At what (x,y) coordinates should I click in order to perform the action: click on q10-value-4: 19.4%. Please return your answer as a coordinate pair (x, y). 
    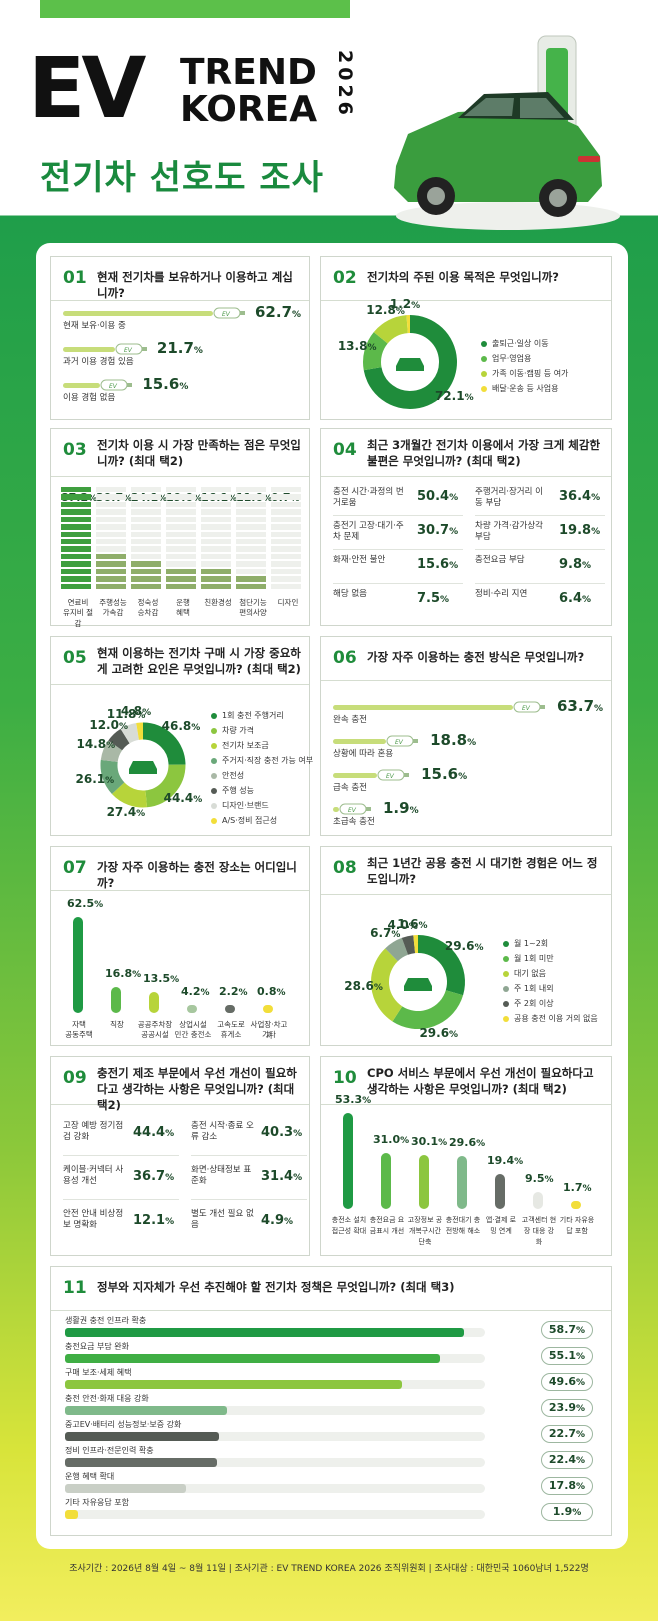
    Looking at the image, I should click on (505, 1160).